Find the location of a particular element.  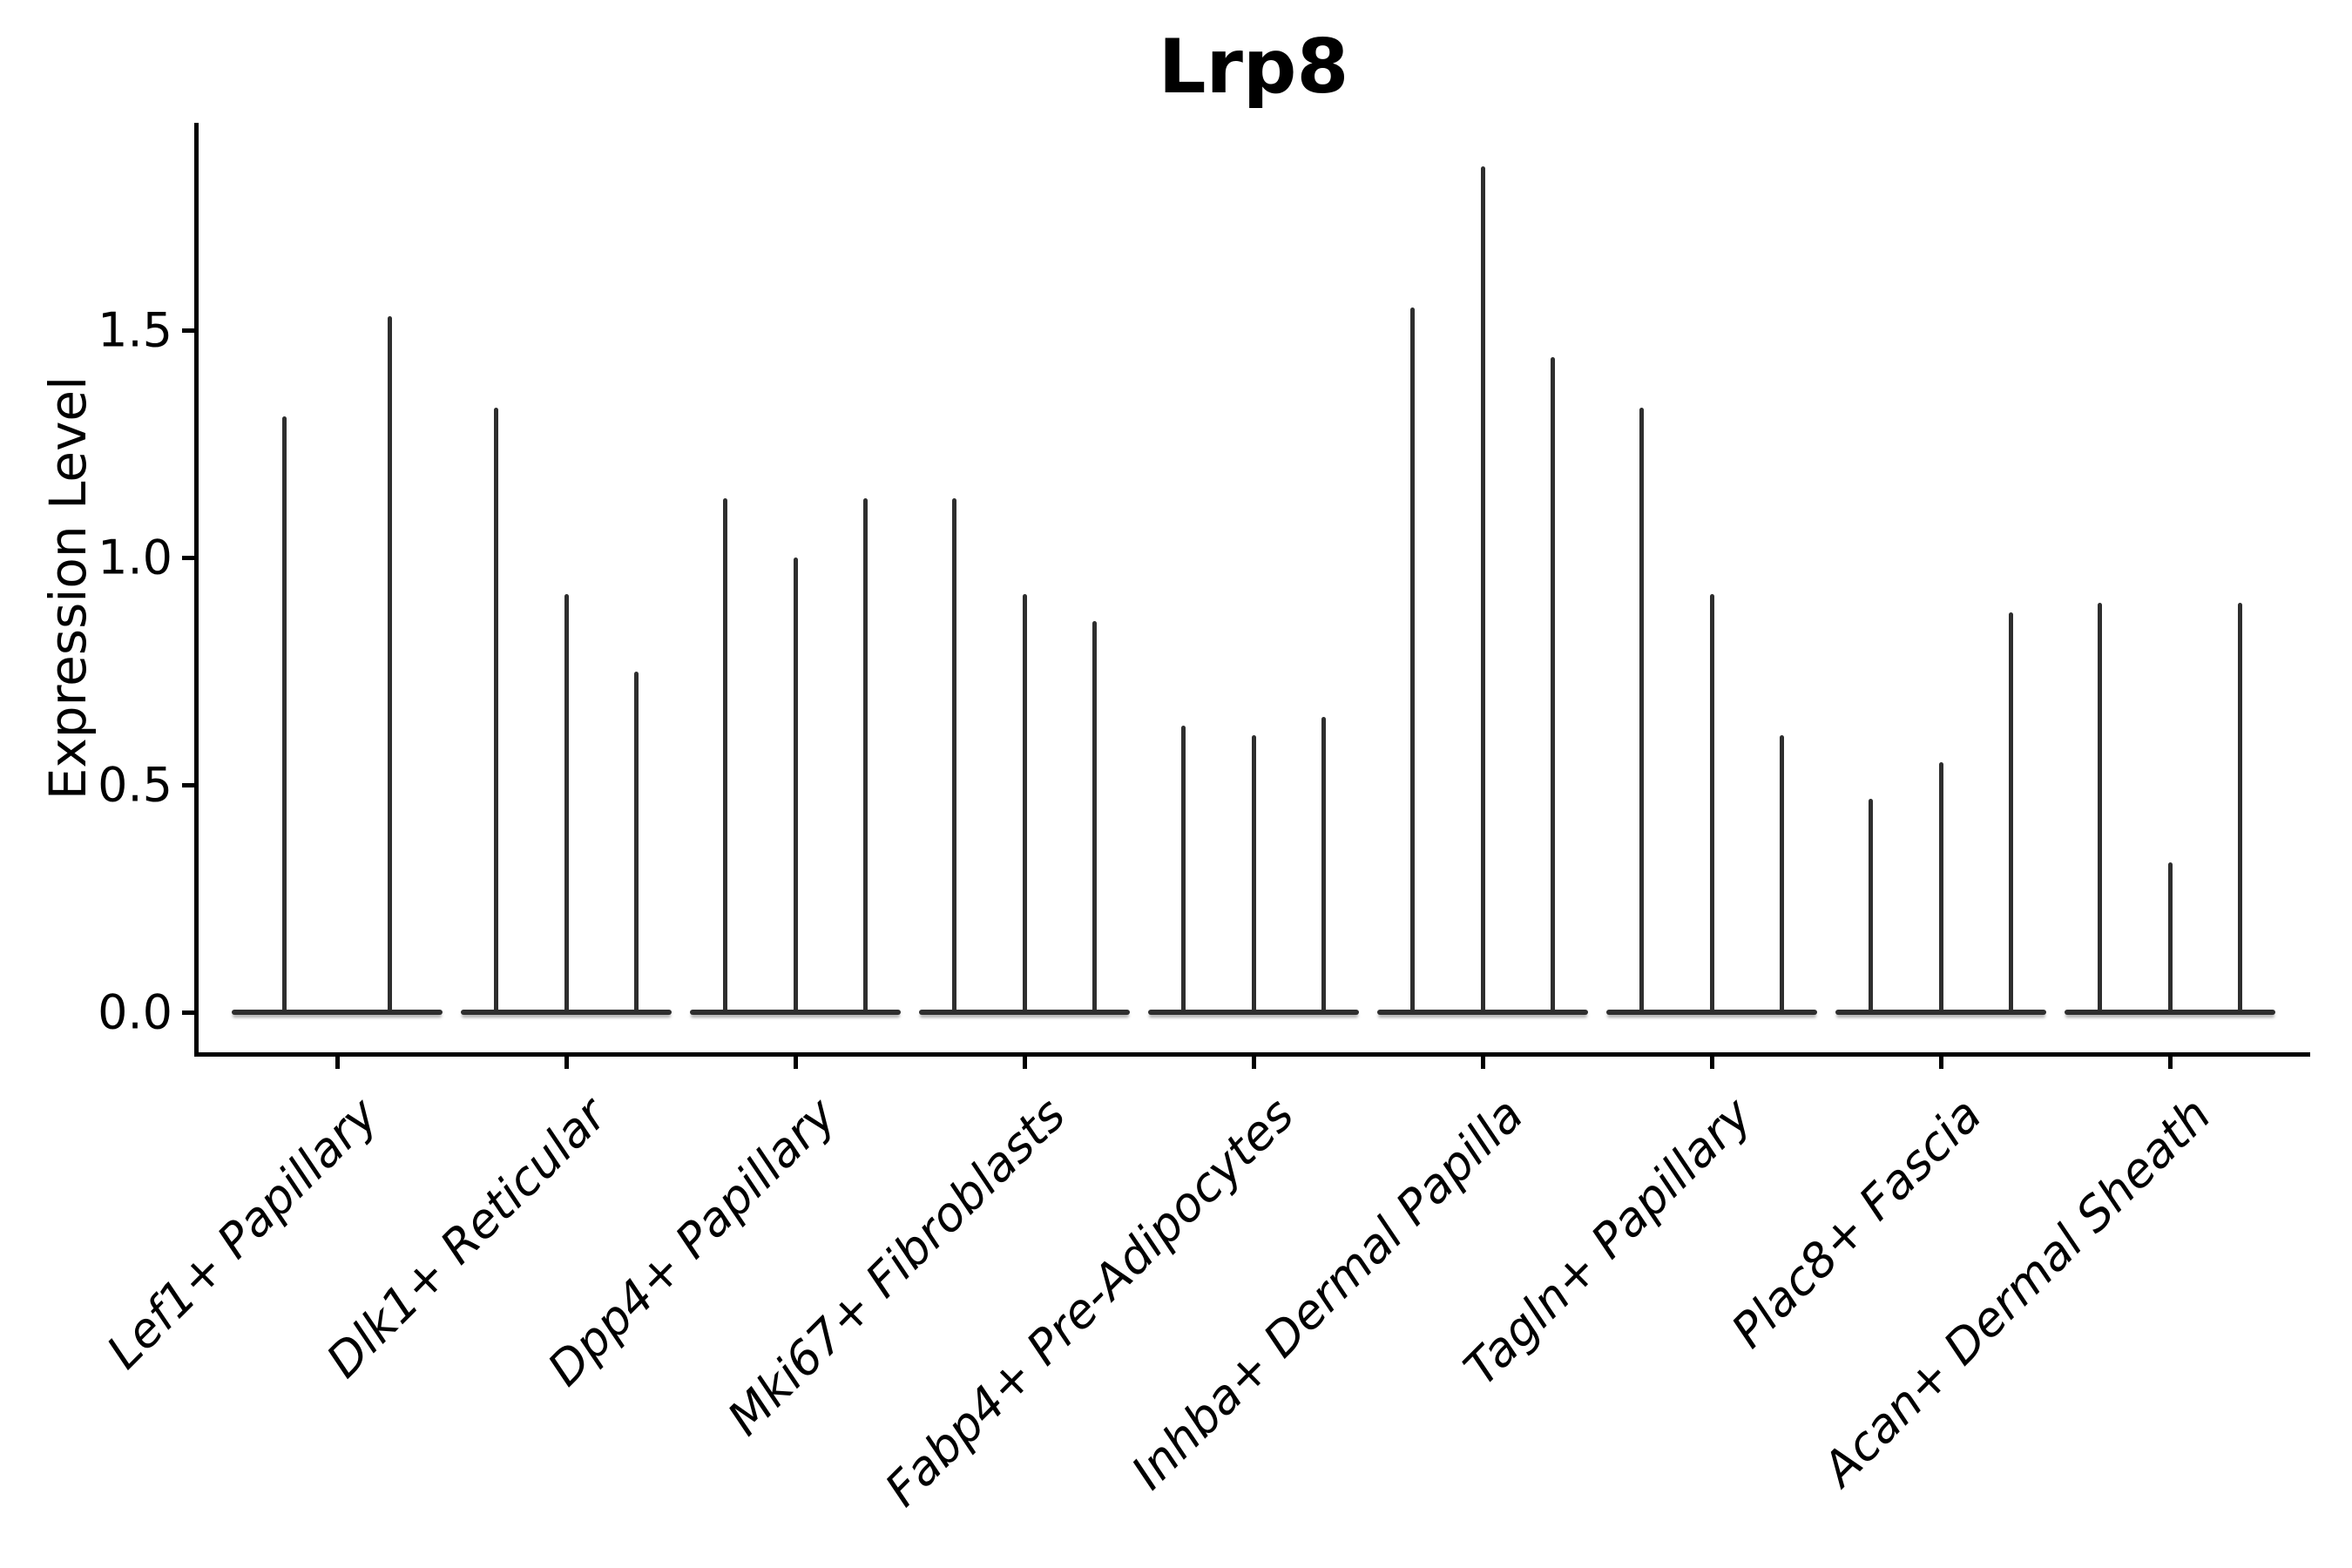

x-axis-spine is located at coordinates (1252, 1054).